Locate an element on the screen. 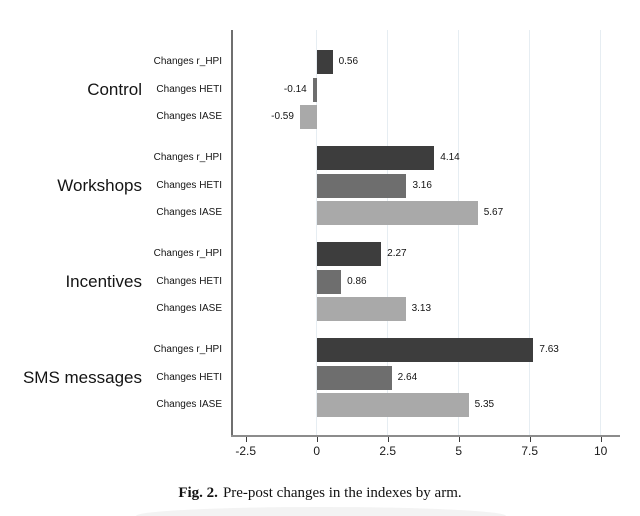  x-axis-tick-label: 0 is located at coordinates (317, 451).